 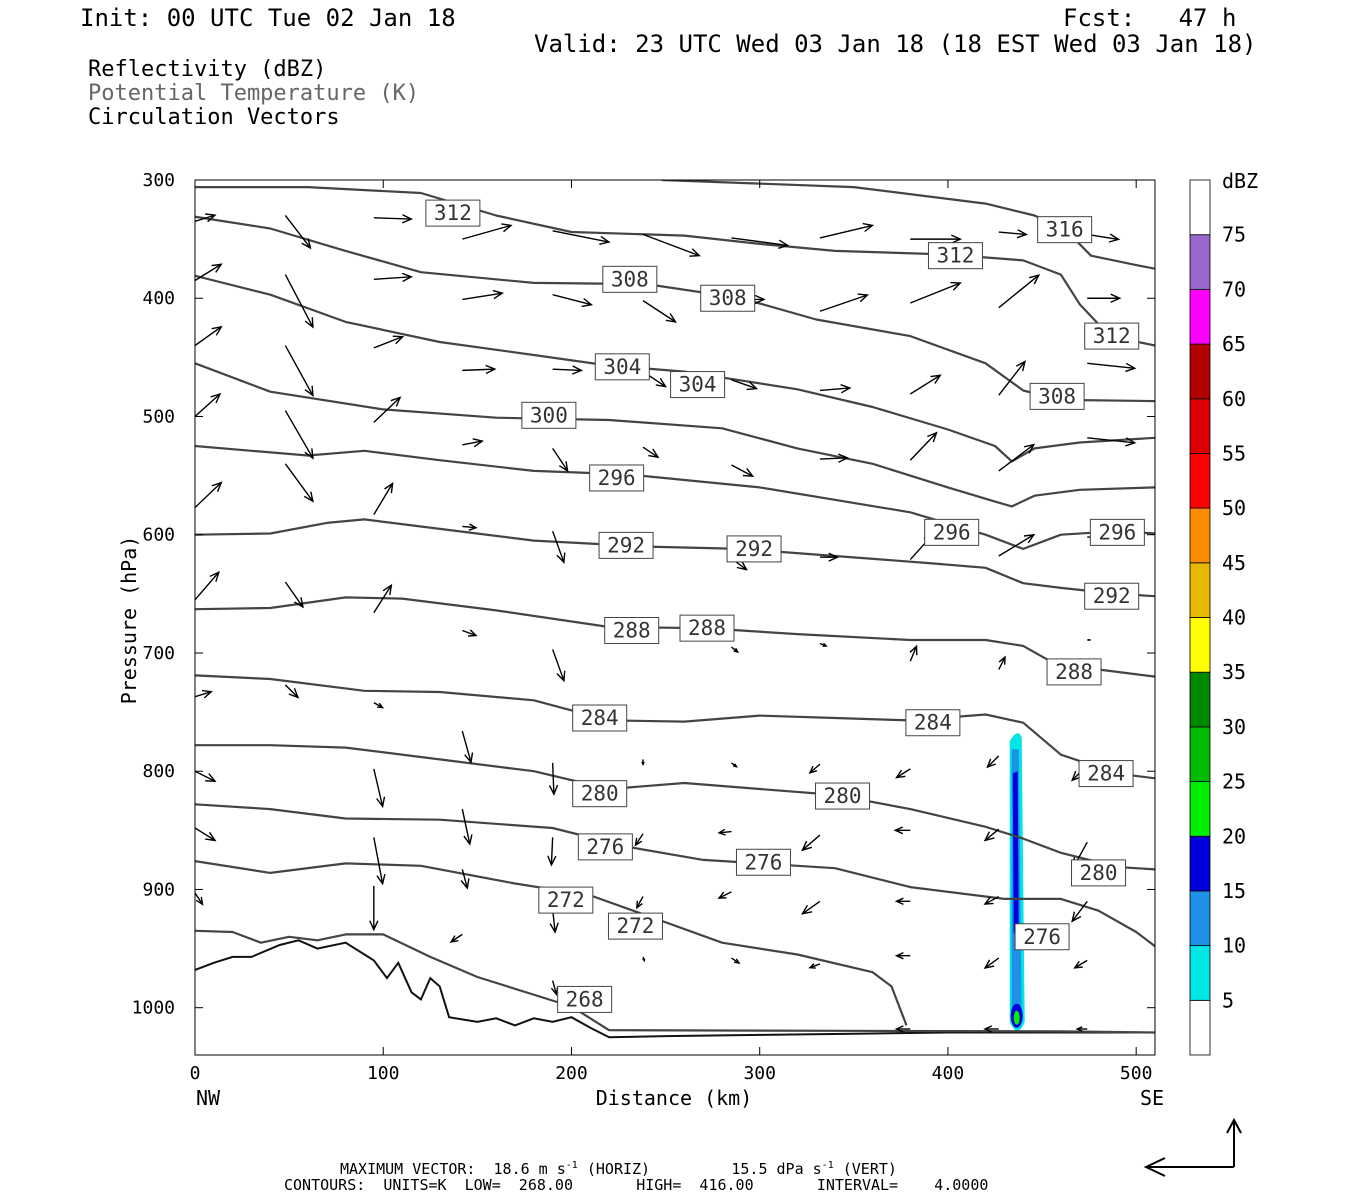 I want to click on contour-label-text: 312, so click(x=956, y=256).